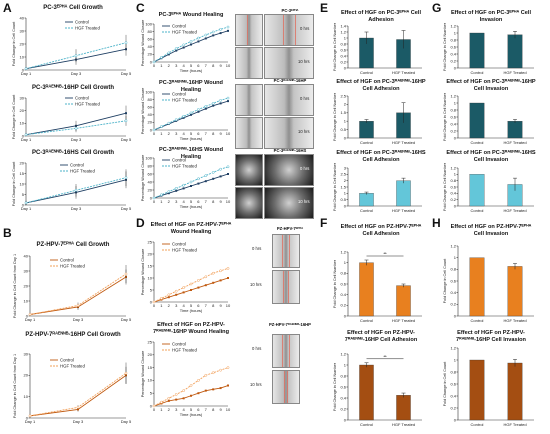 The image size is (550, 434). Describe the element at coordinates (73, 245) in the screenshot. I see `chart-title-b1: PZ-HPV-7ᴱᴾᴴᴬ Cell Growth` at that location.